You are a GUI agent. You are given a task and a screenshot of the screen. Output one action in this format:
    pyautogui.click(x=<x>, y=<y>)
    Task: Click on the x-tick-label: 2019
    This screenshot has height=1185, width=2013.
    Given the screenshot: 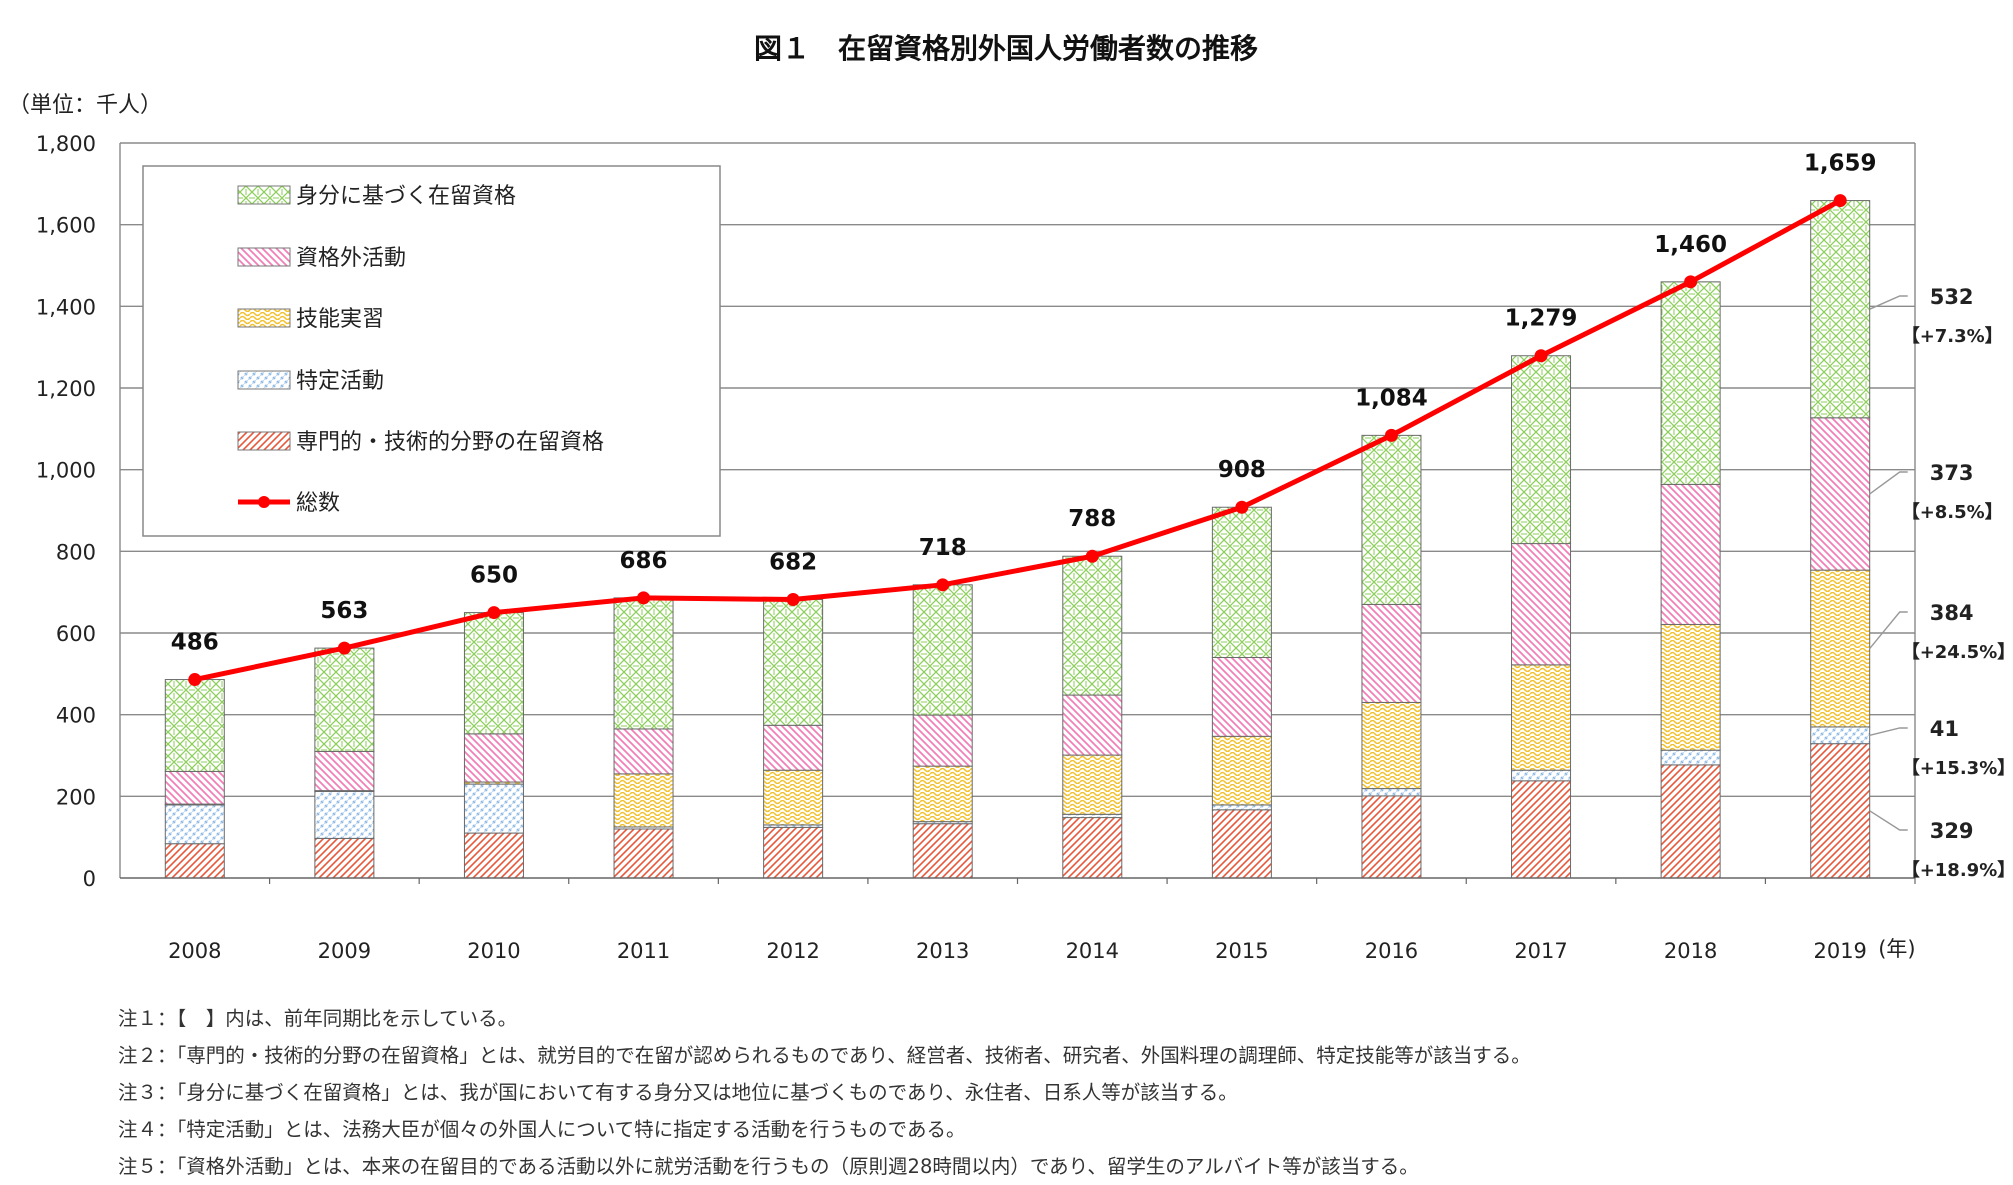 What is the action you would take?
    pyautogui.click(x=1839, y=951)
    